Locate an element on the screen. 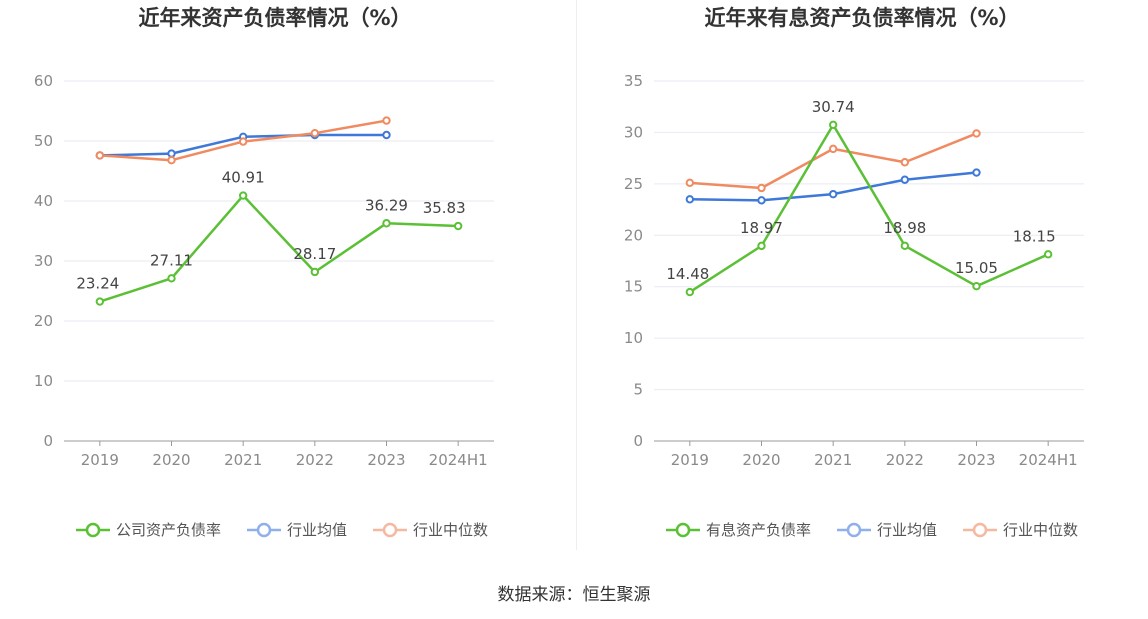 The image size is (1148, 619). data-source-note: 数据来源：恒生聚源 is located at coordinates (574, 595).